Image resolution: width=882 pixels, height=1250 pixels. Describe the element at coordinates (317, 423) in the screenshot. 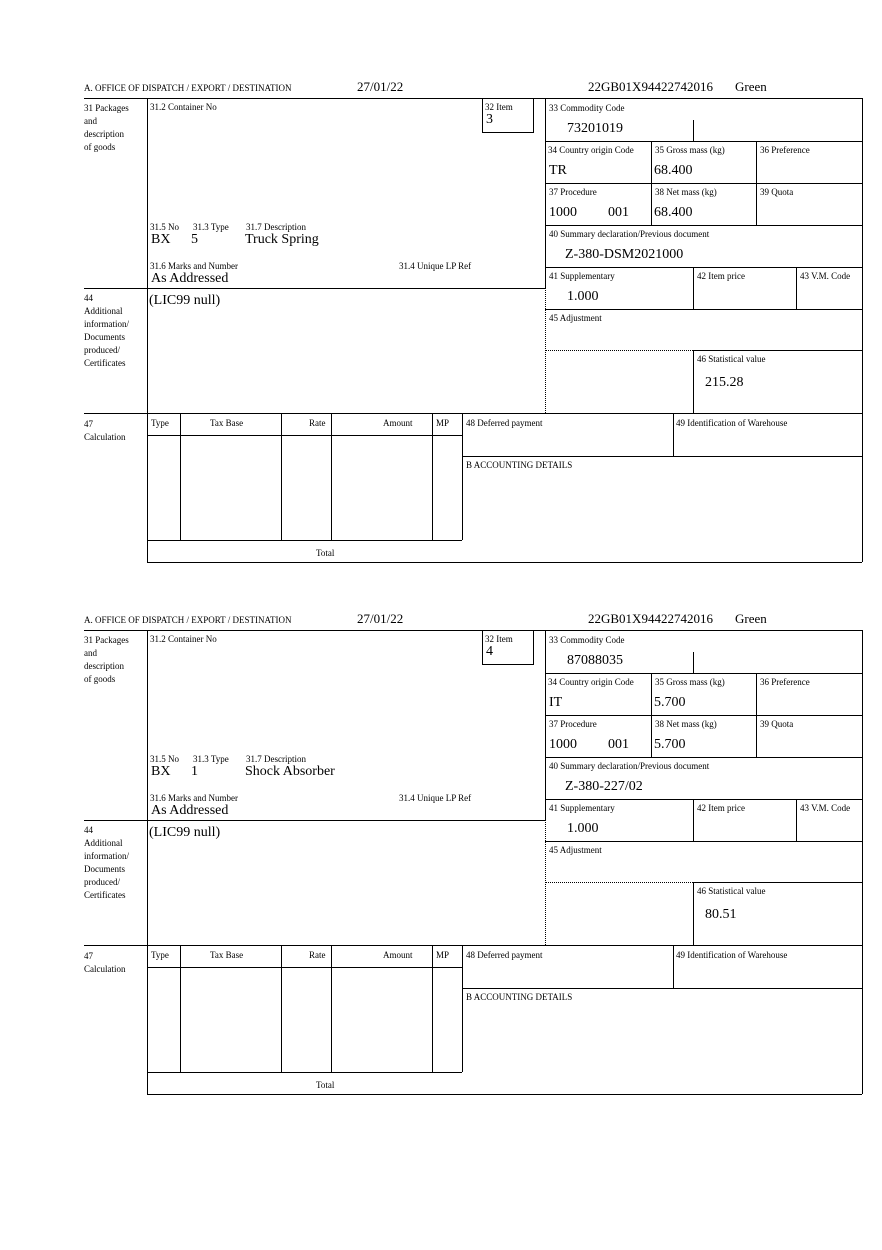

I see `calc-header-rate: Rate` at that location.